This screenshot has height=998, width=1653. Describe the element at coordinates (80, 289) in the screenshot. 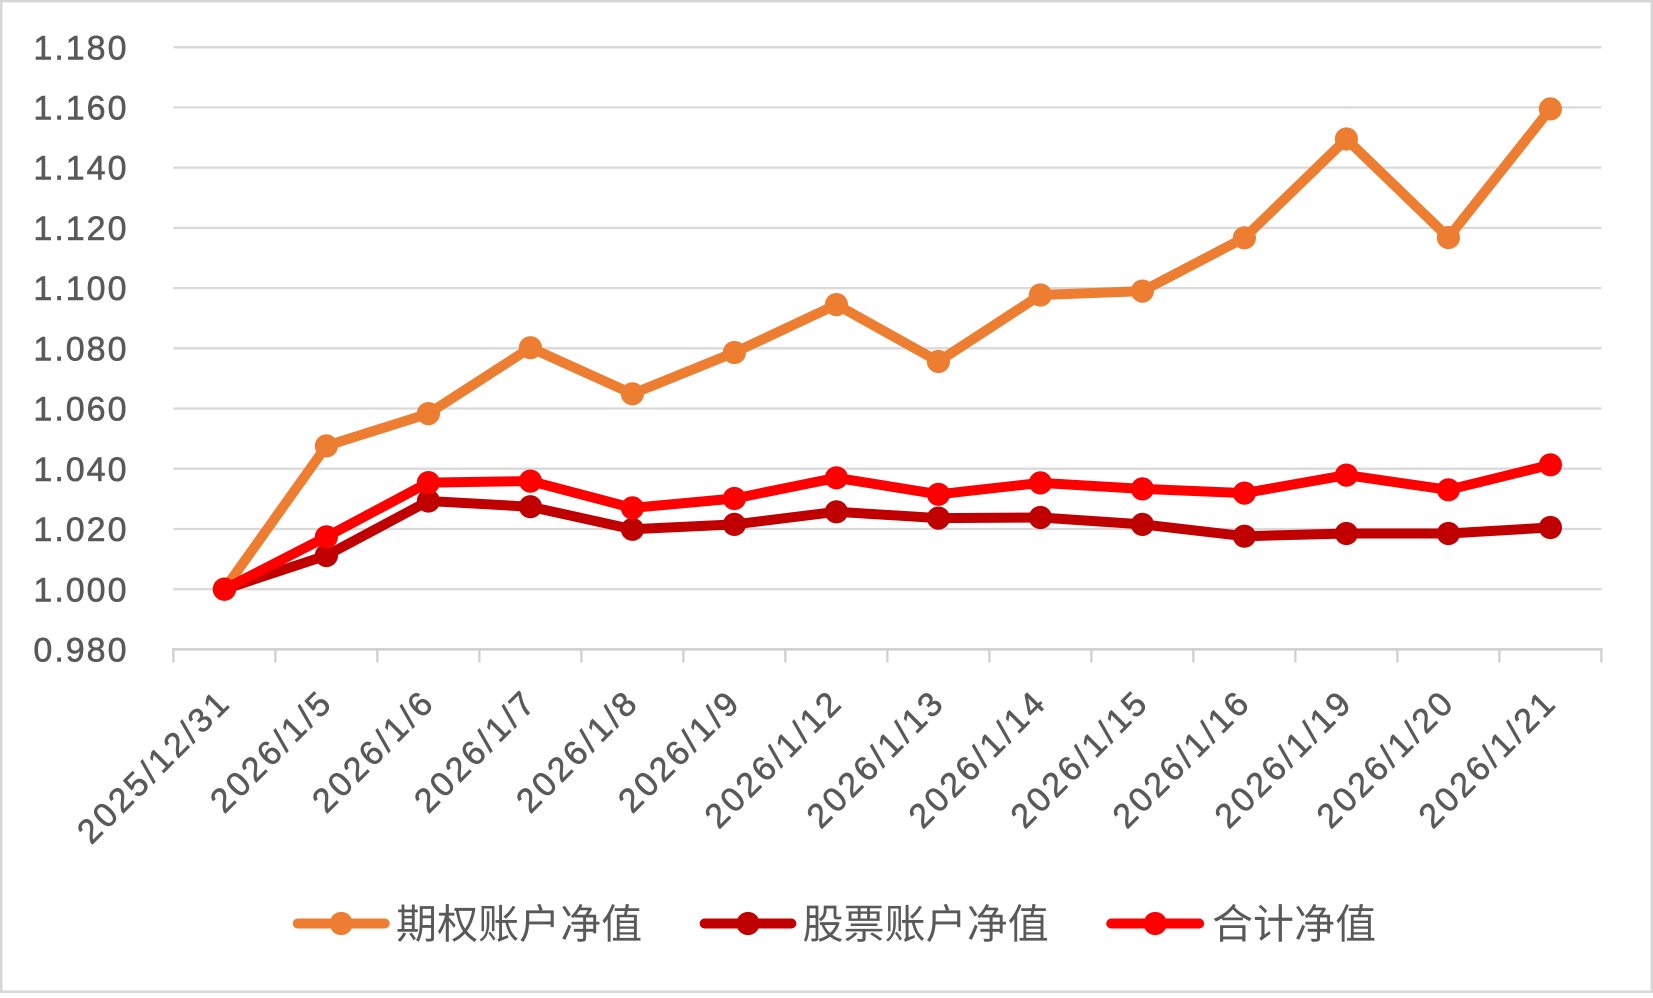

I see `svg-text: 1.100` at that location.